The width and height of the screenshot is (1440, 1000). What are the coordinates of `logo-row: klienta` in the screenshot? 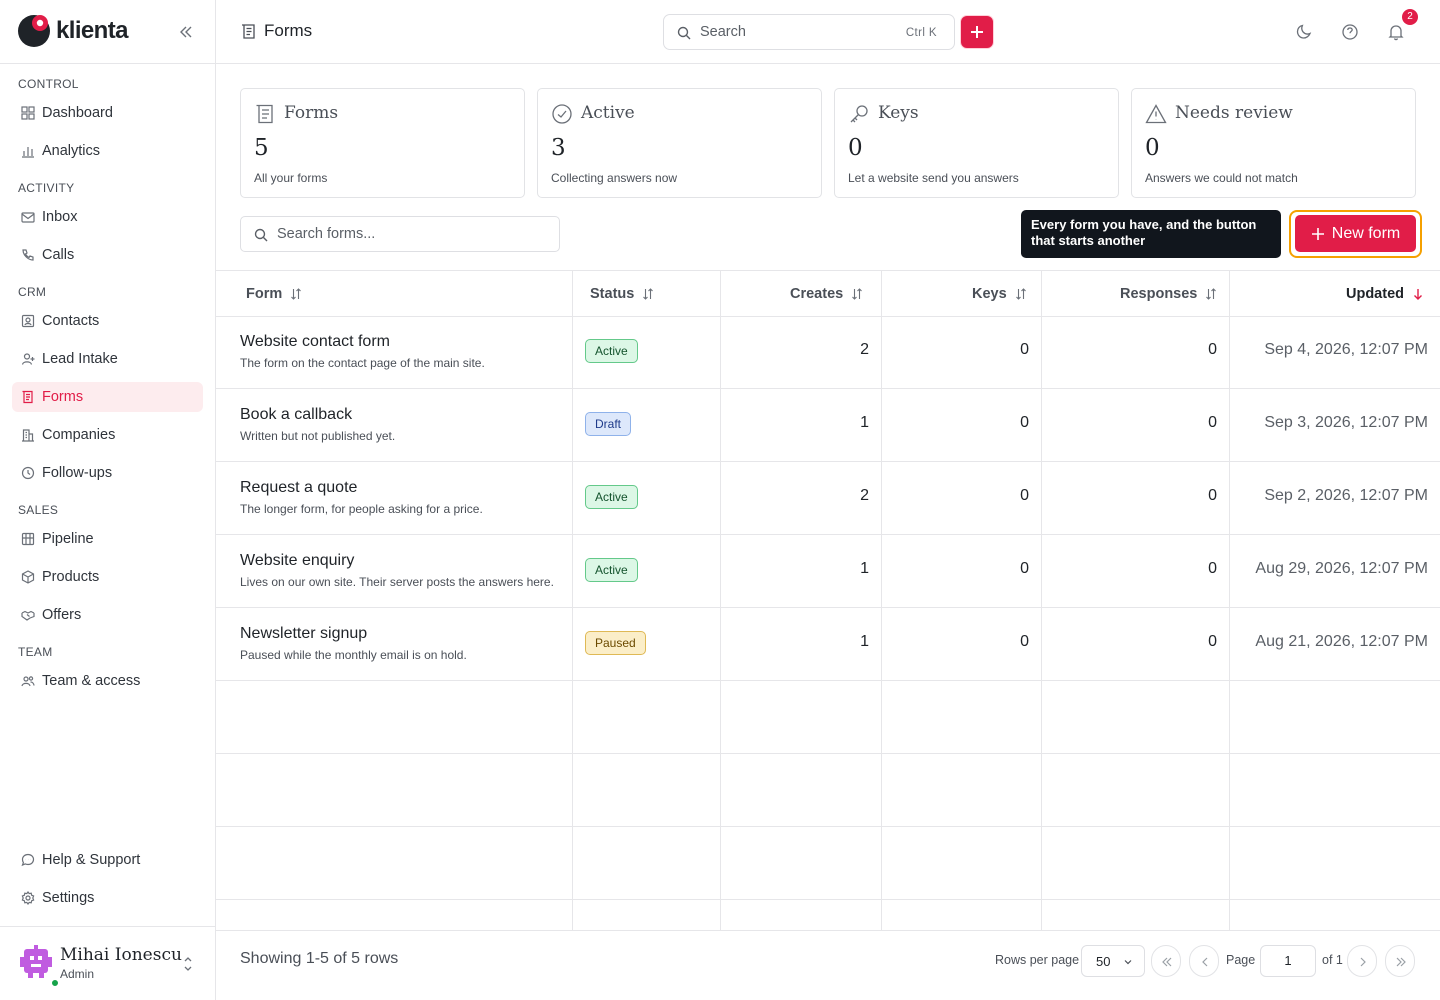 It's located at (107, 32).